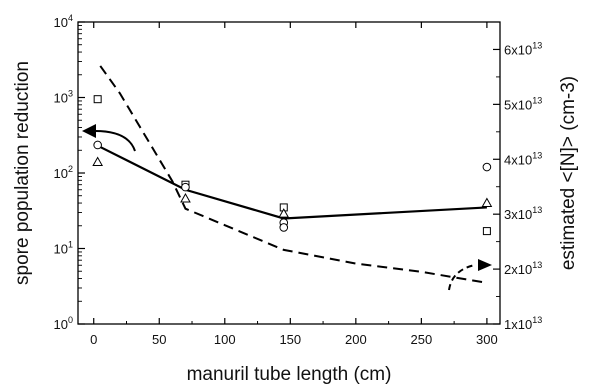 Image resolution: width=592 pixels, height=388 pixels. I want to click on right-y-axis-title: estimated <[N]> (cm-3), so click(568, 173).